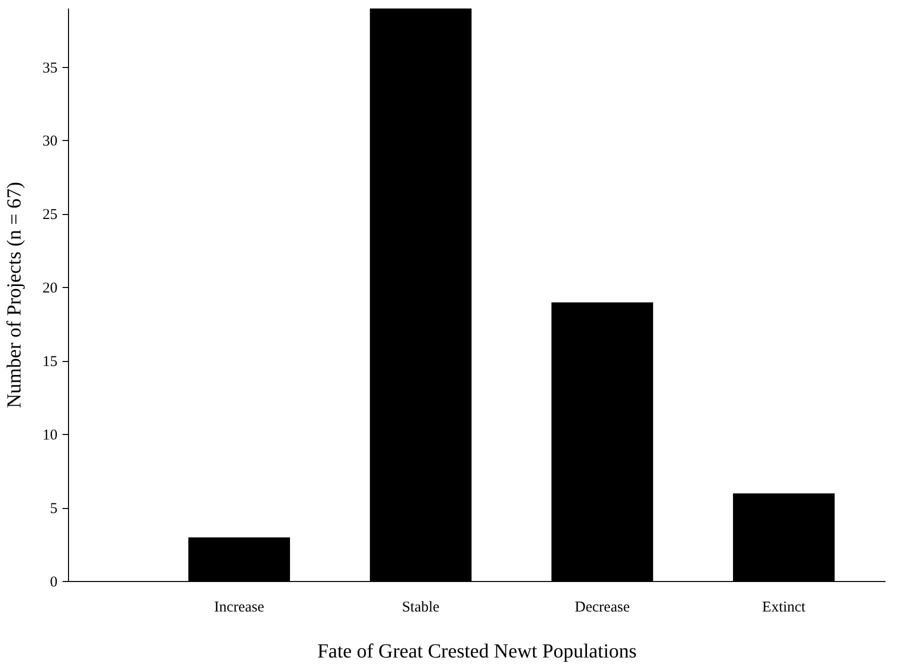 Image resolution: width=905 pixels, height=670 pixels. I want to click on y-tick-label: 15, so click(50, 362).